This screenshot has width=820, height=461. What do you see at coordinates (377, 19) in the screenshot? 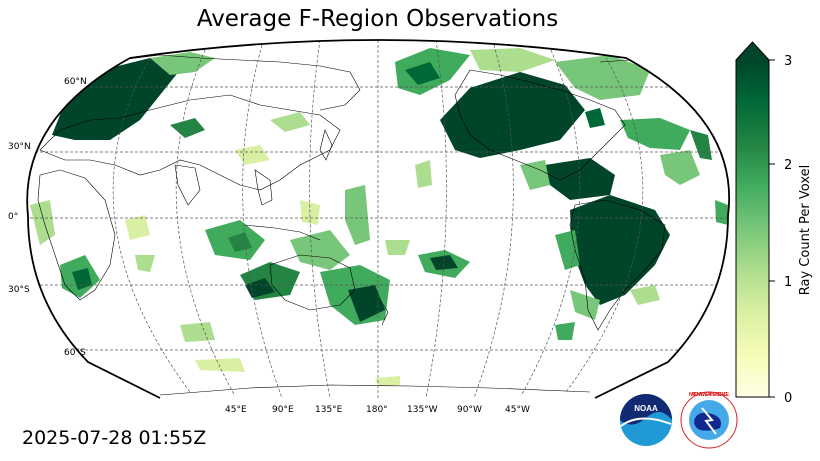
I see `map-title: Average F-Region Observations` at bounding box center [377, 19].